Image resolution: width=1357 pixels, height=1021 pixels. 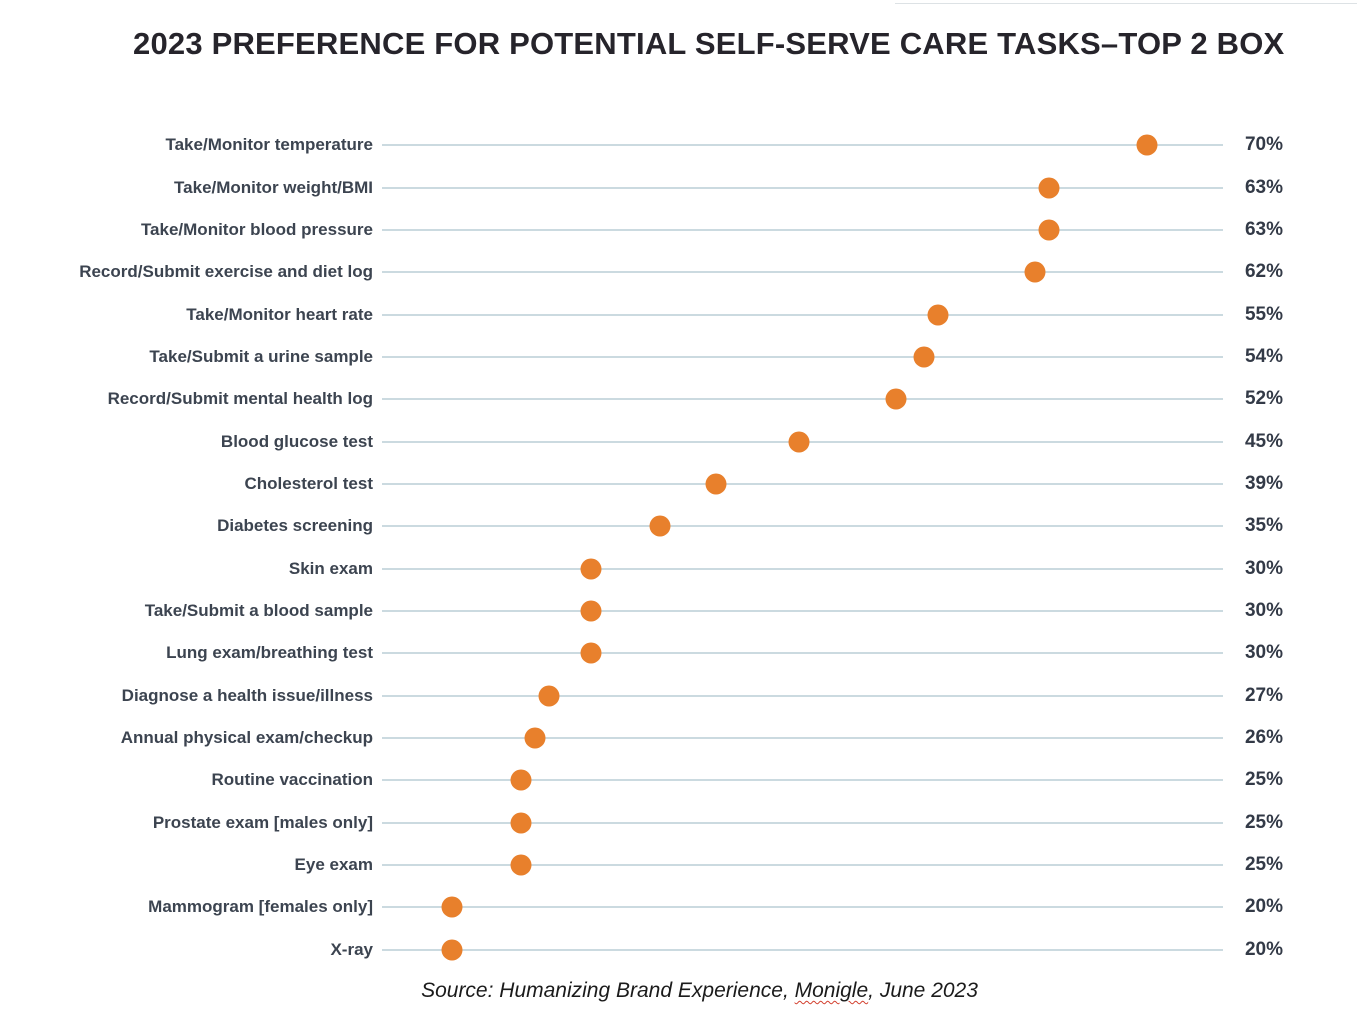 What do you see at coordinates (677, 441) in the screenshot?
I see `chart-row: Blood glucose test 45%` at bounding box center [677, 441].